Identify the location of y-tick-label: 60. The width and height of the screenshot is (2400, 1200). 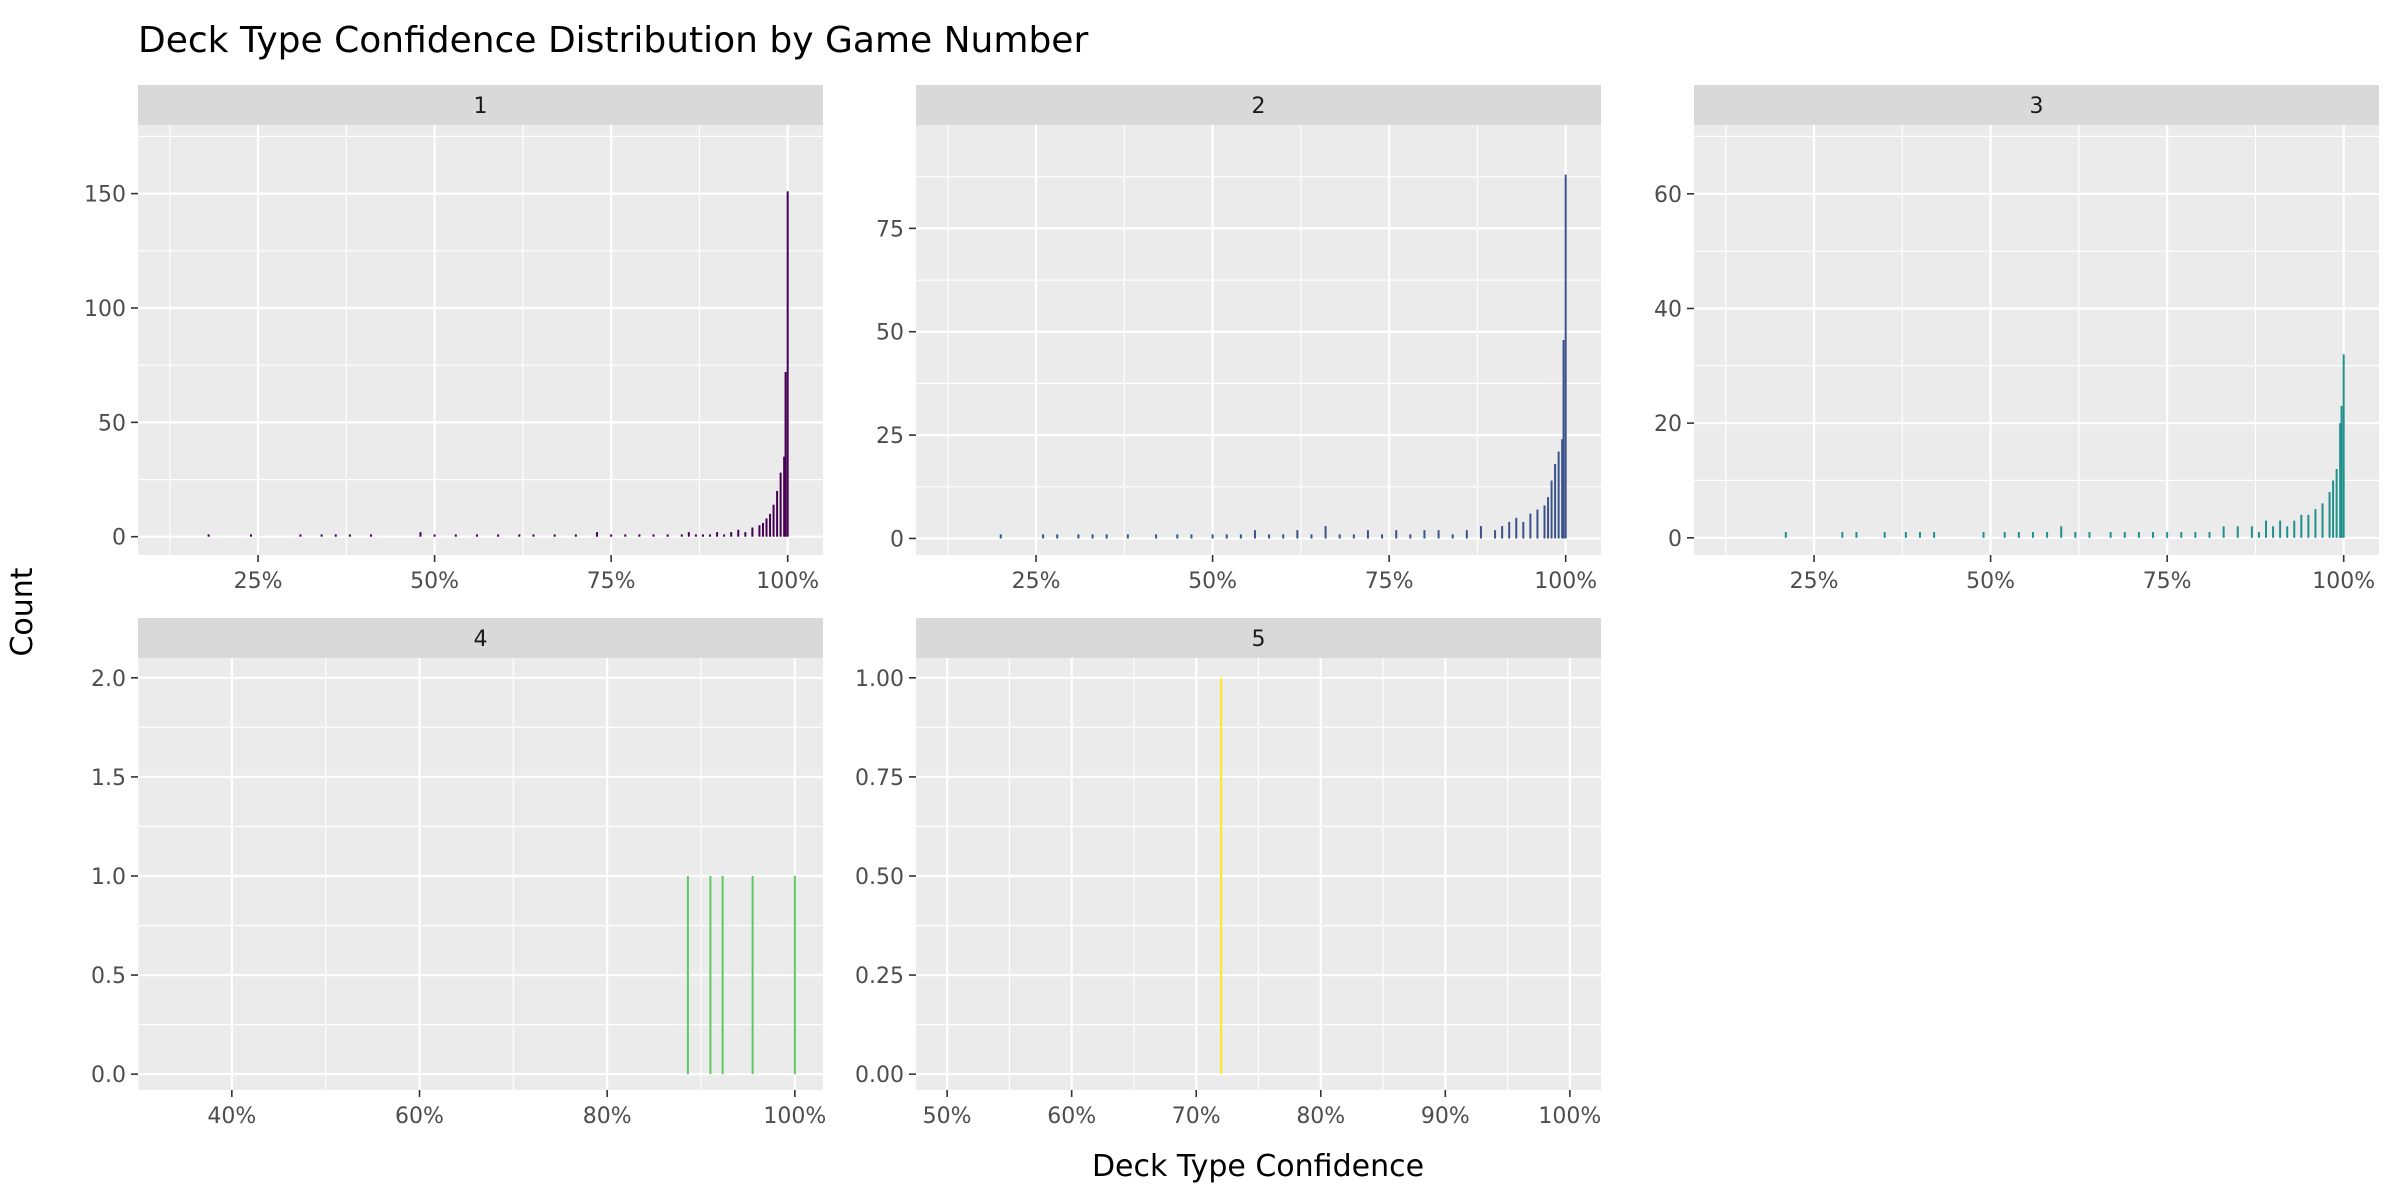
(1668, 195).